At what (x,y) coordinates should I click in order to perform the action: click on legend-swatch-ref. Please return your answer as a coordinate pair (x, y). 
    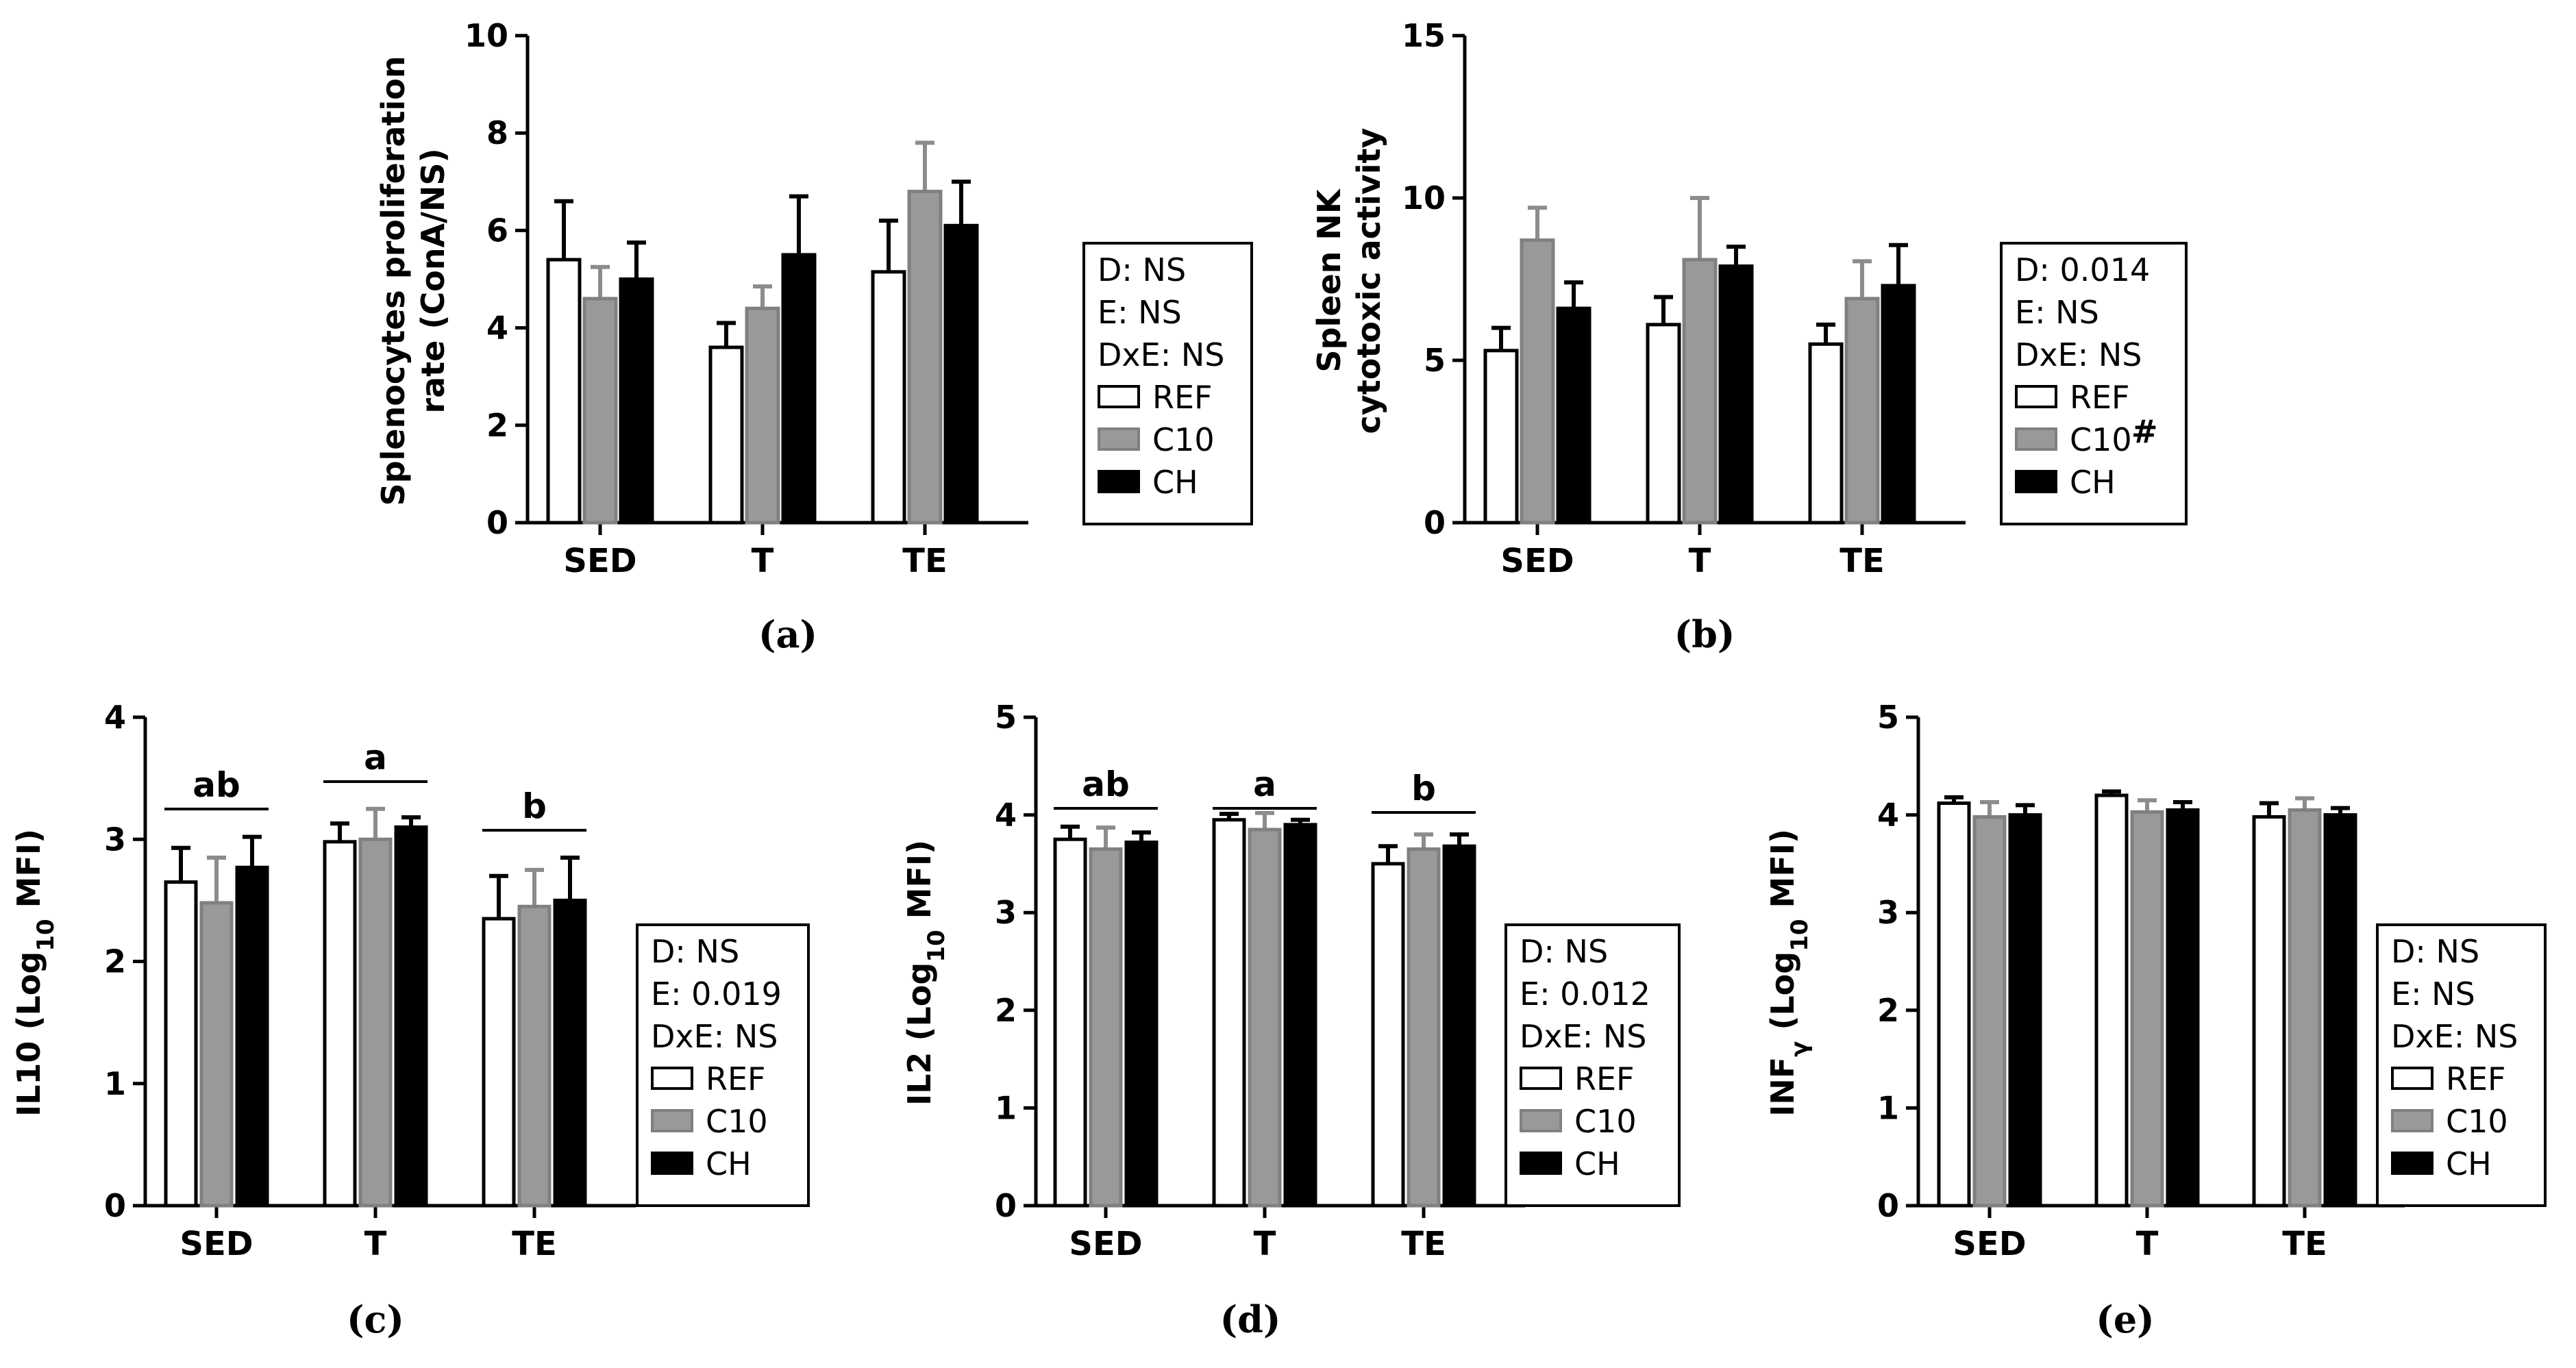
    Looking at the image, I should click on (2412, 1078).